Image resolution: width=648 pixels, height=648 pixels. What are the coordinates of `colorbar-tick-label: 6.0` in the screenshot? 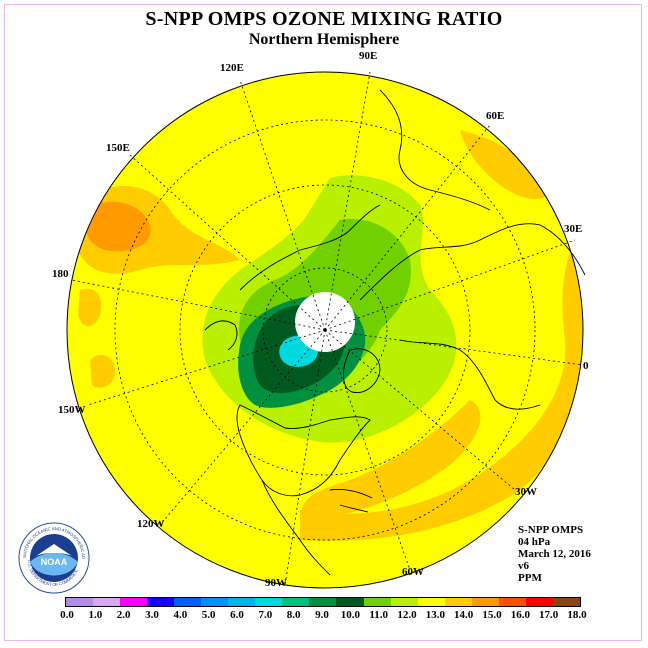 It's located at (237, 615).